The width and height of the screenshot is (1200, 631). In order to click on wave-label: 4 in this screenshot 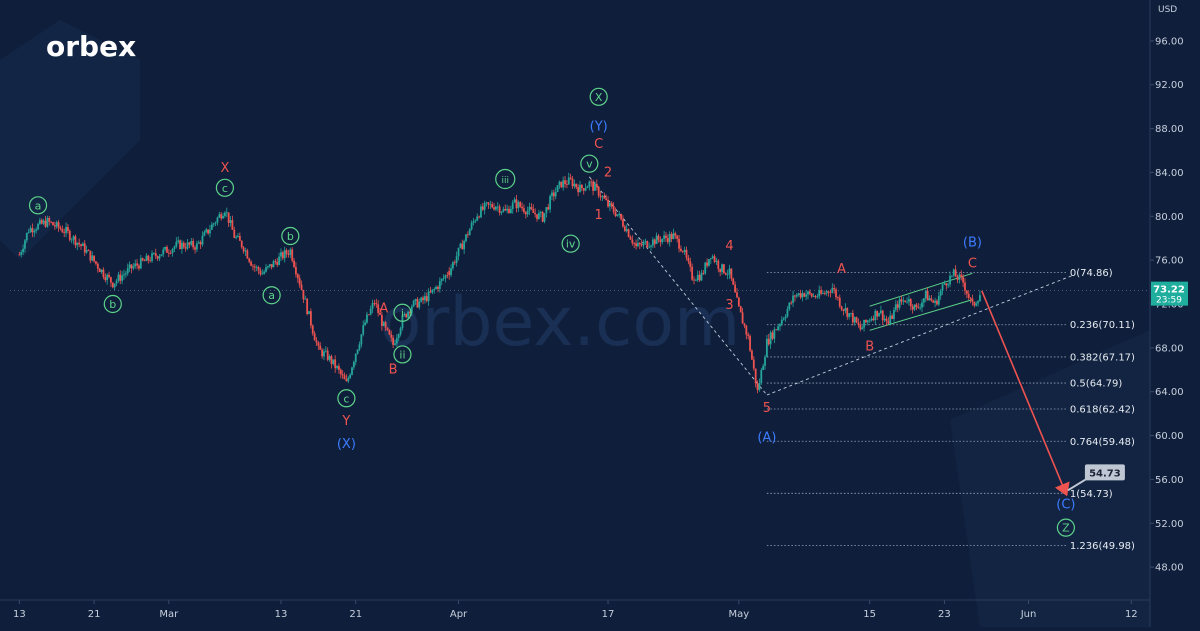, I will do `click(729, 246)`.